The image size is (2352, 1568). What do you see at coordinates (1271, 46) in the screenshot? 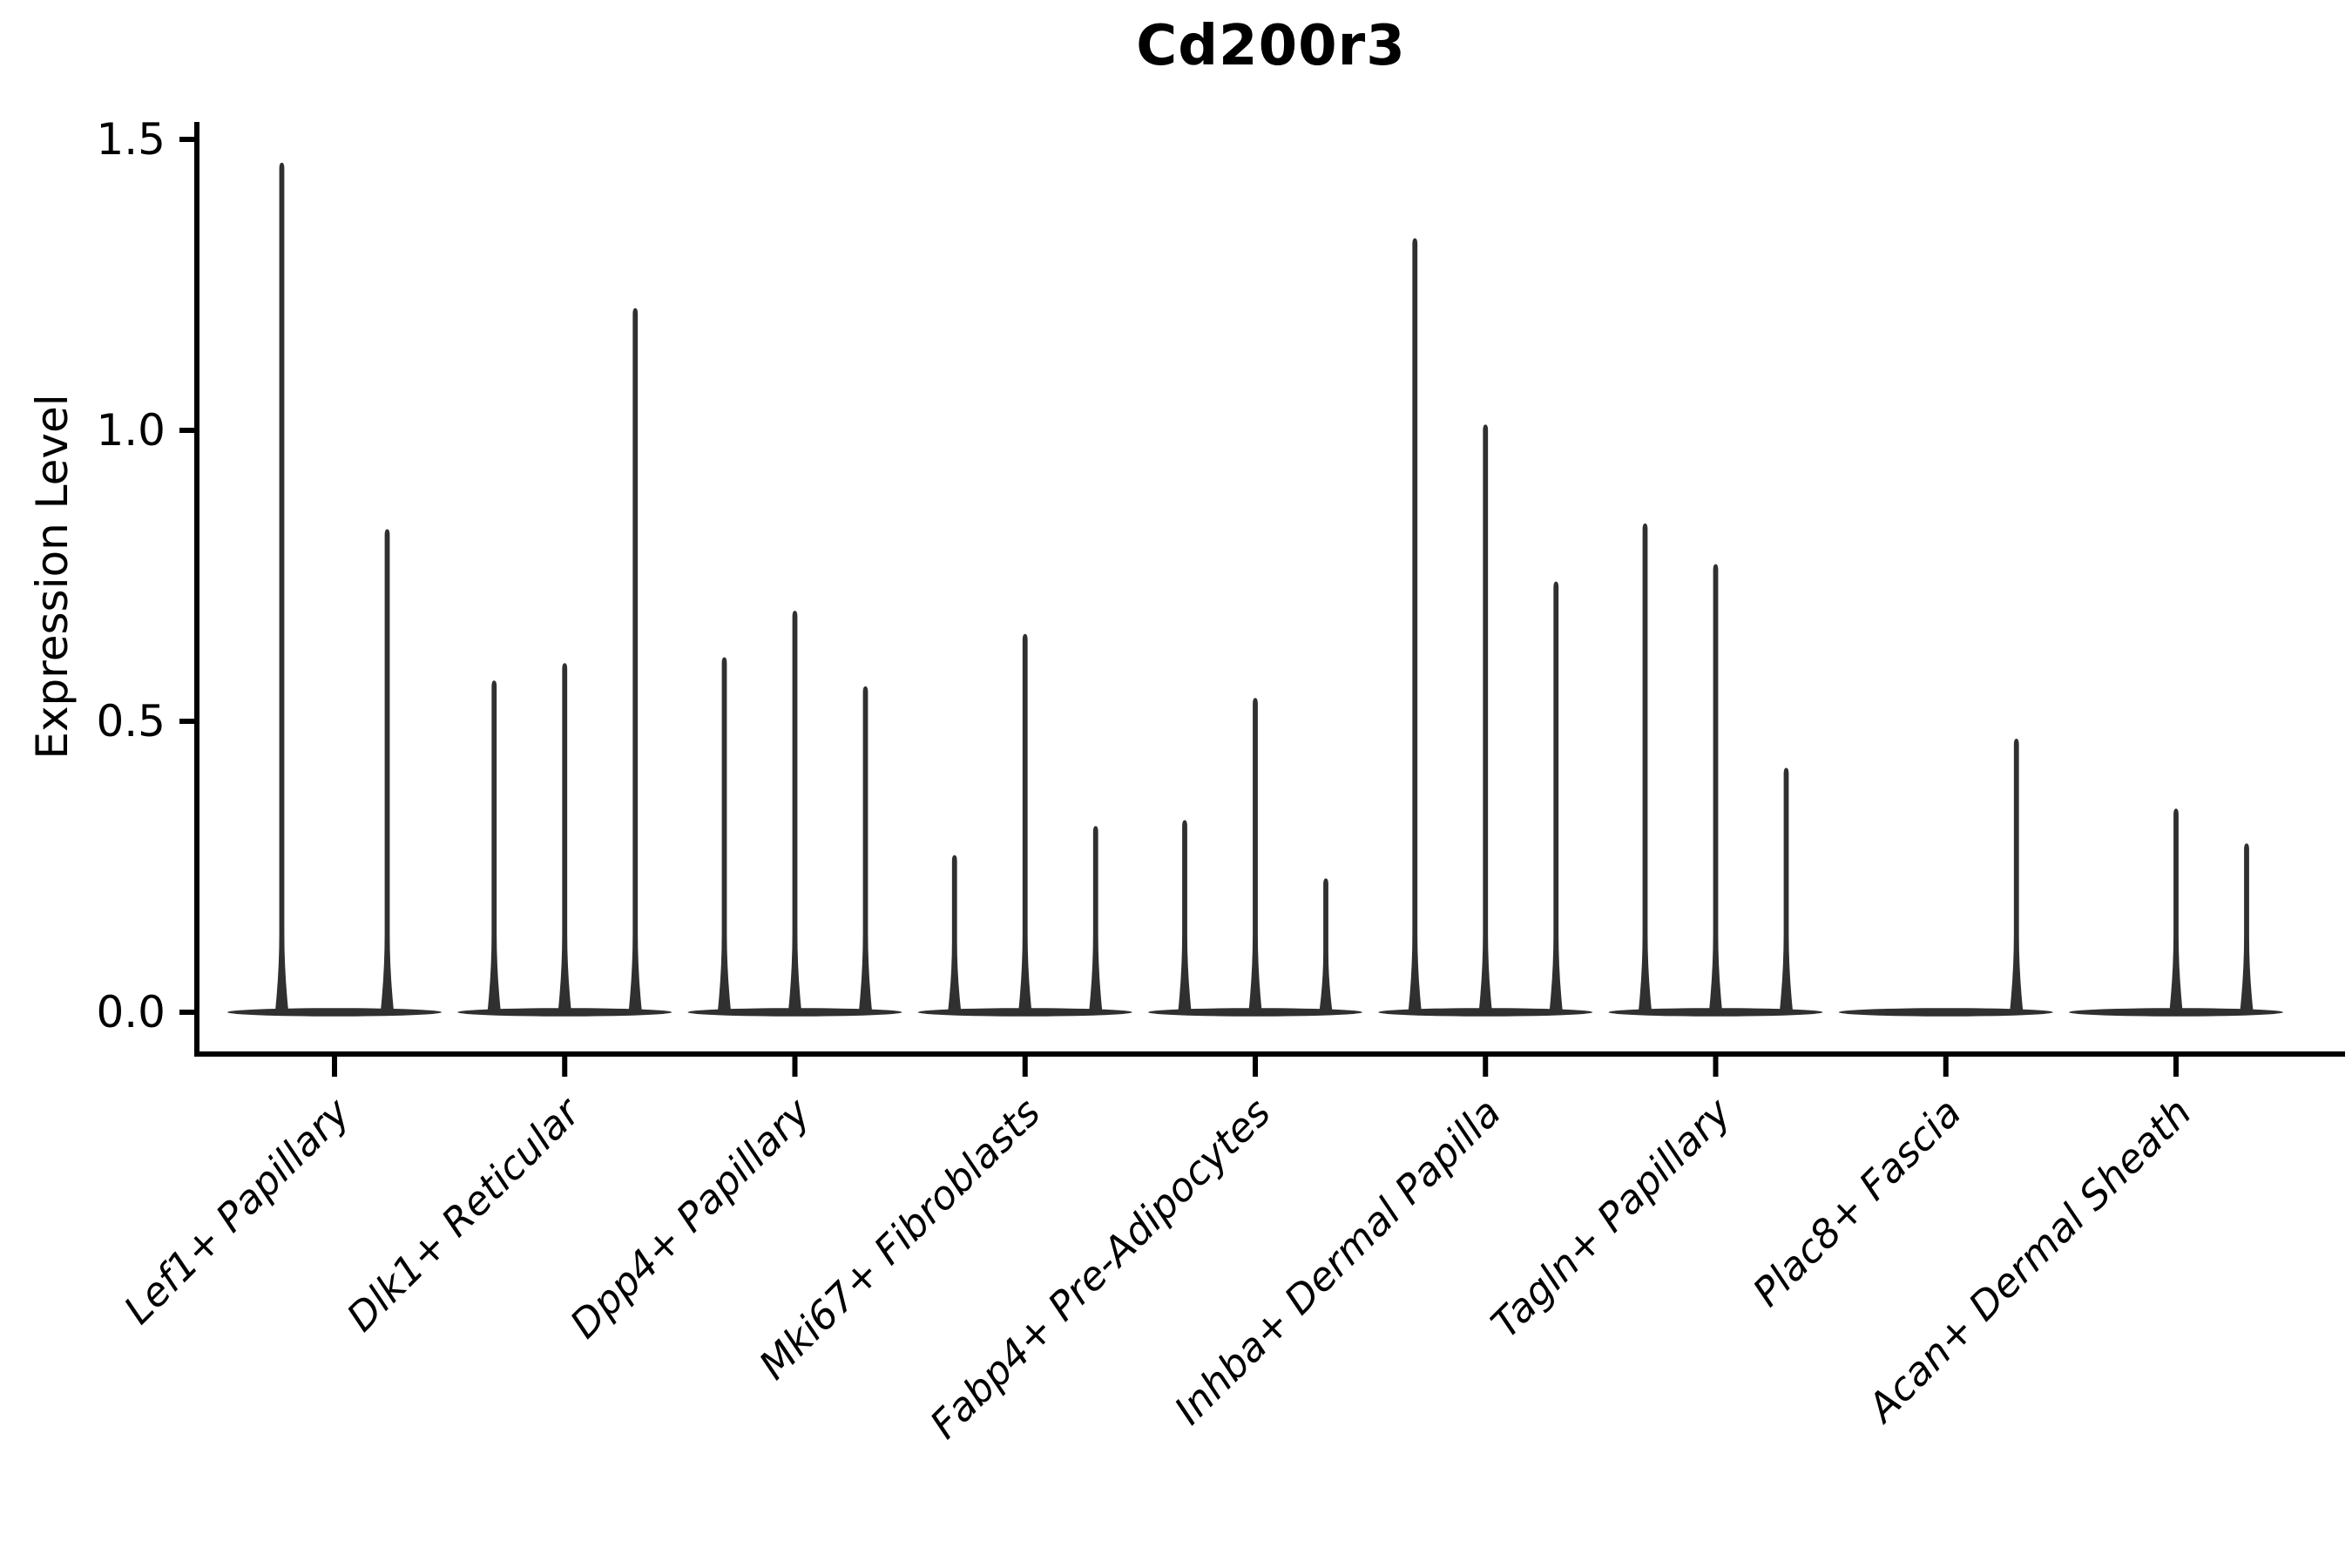
I see `plot-title: Cd200r3` at bounding box center [1271, 46].